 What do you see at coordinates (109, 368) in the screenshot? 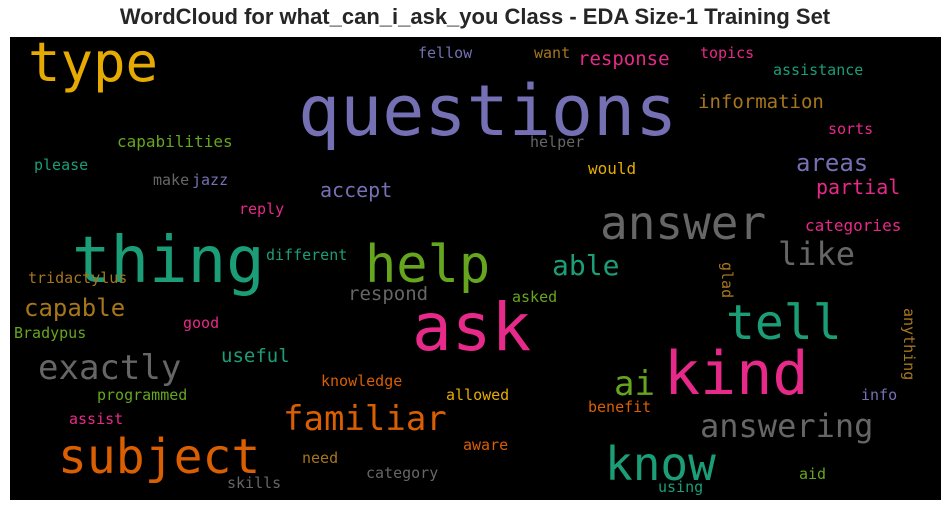
I see `word-exactly: exactly` at bounding box center [109, 368].